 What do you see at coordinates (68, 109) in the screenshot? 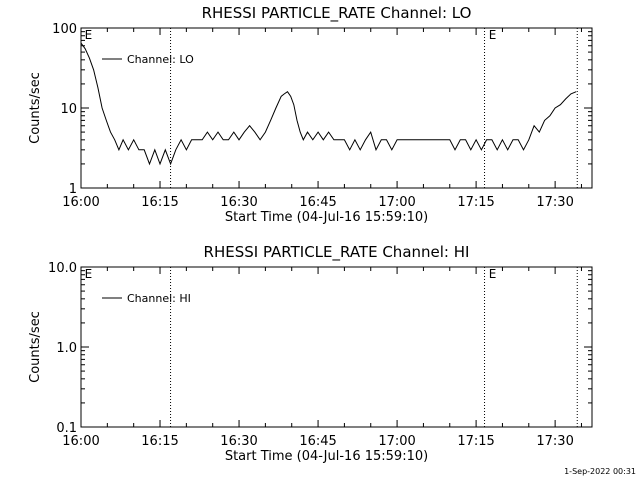
I see `y-tick-label: 10` at bounding box center [68, 109].